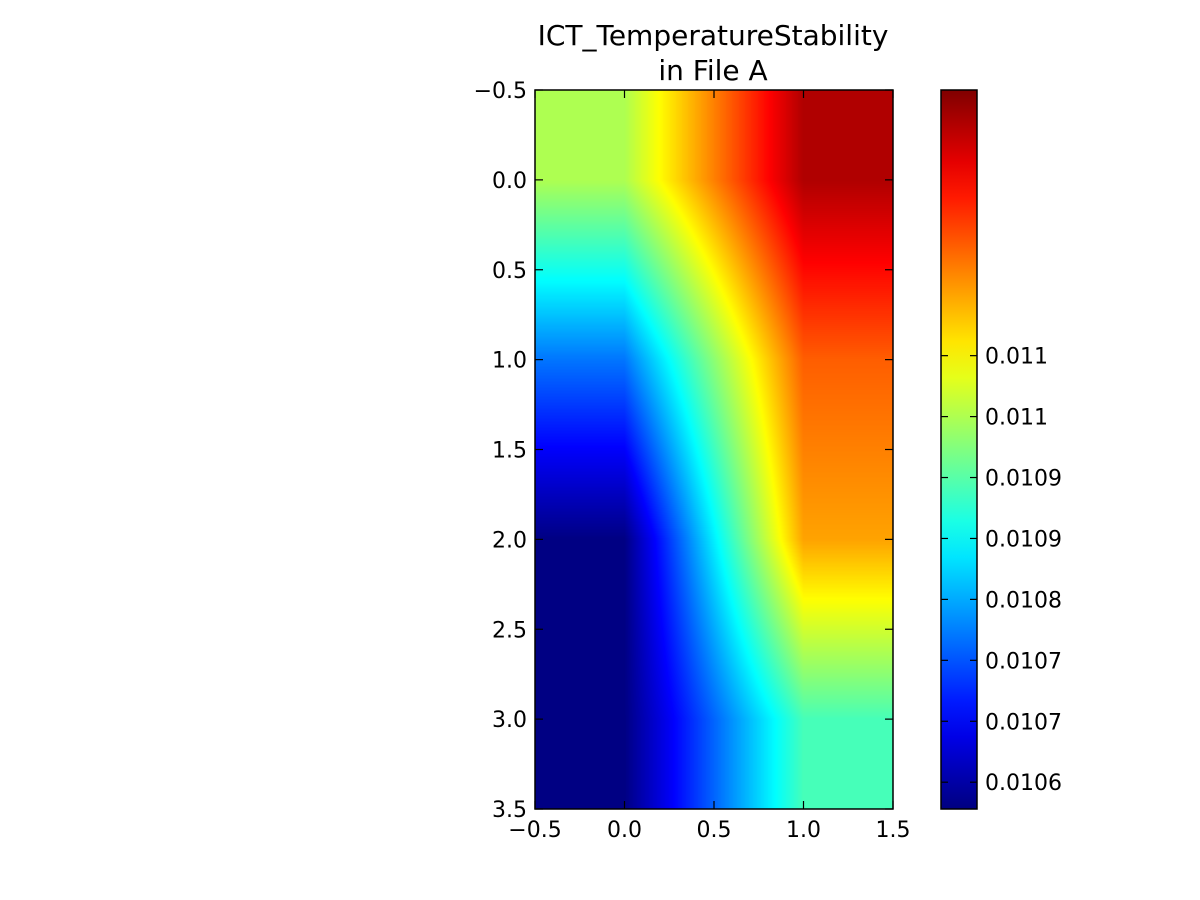 Image resolution: width=1200 pixels, height=900 pixels. Describe the element at coordinates (509, 630) in the screenshot. I see `y-tick-label: 2.5` at that location.